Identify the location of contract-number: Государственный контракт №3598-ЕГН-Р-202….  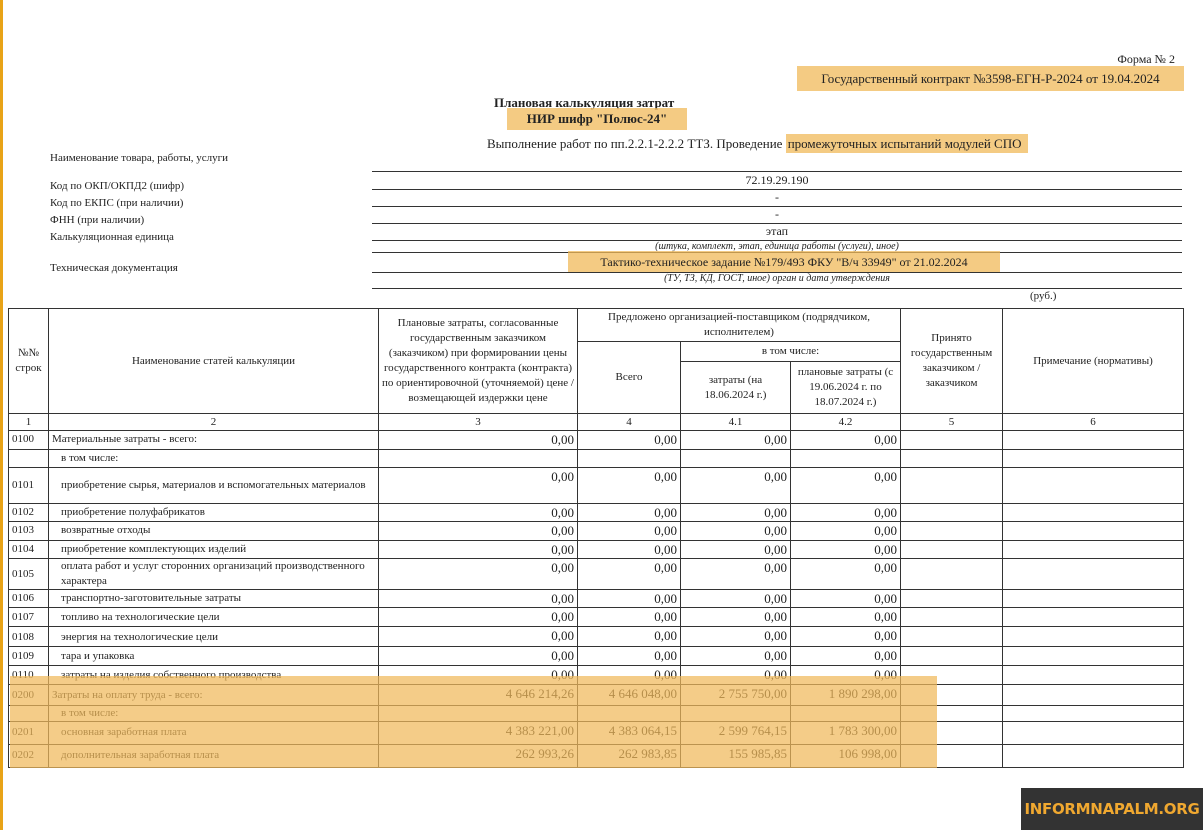
(990, 78).